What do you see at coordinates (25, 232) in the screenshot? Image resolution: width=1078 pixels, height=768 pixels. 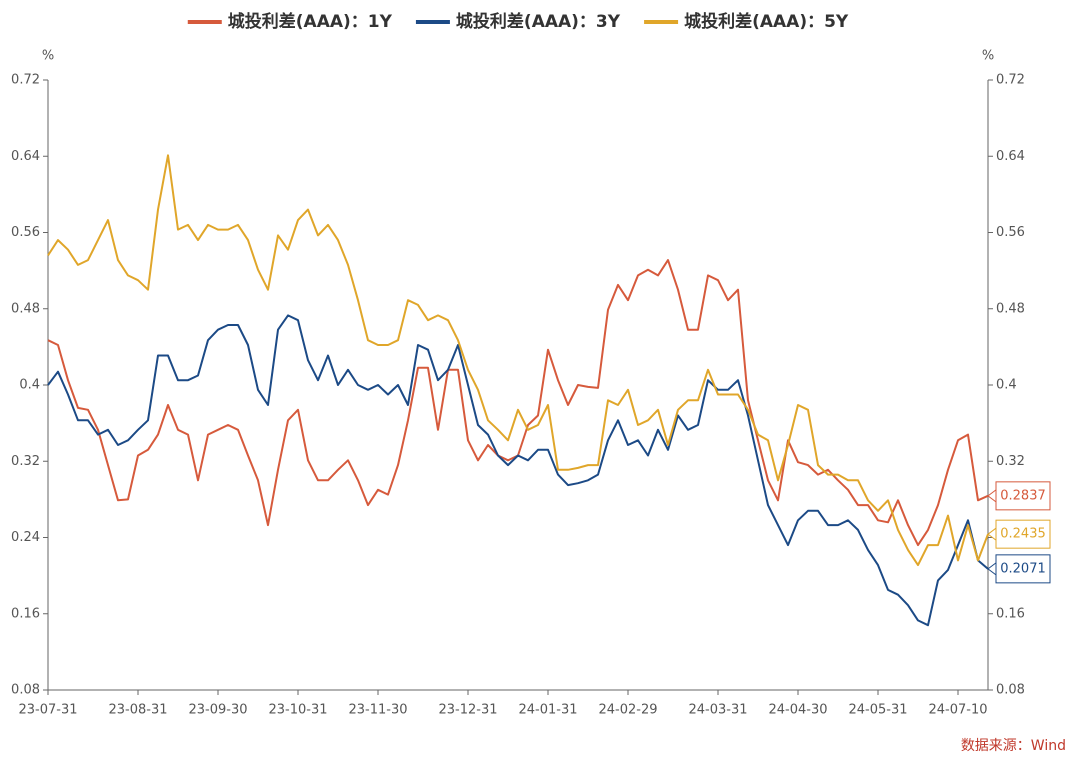 I see `y-tick-label: 0.56` at bounding box center [25, 232].